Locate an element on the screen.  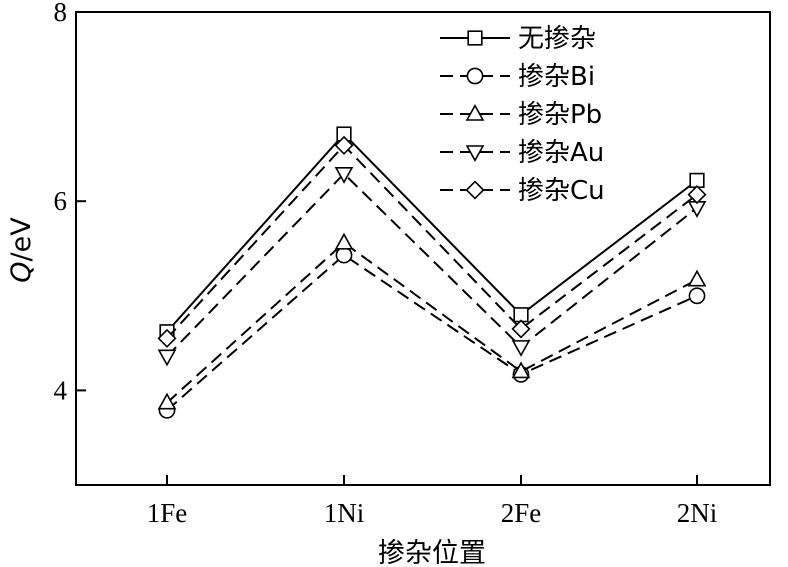
legend-entry-3: 掺杂Pb is located at coordinates (521, 115).